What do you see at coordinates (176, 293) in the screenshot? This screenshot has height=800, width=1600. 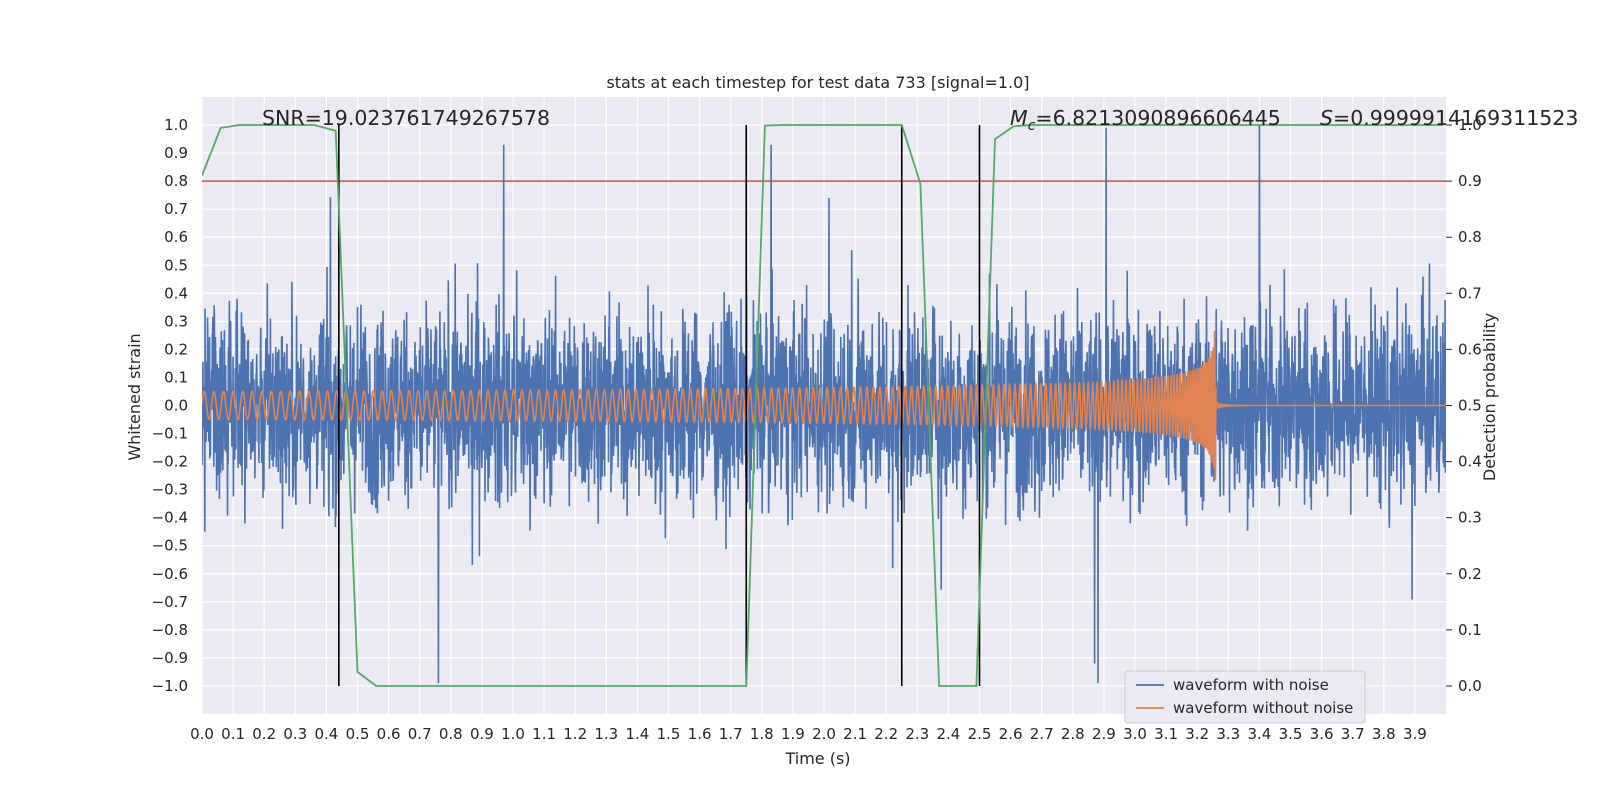 I see `y-tick-label: 0.4` at bounding box center [176, 293].